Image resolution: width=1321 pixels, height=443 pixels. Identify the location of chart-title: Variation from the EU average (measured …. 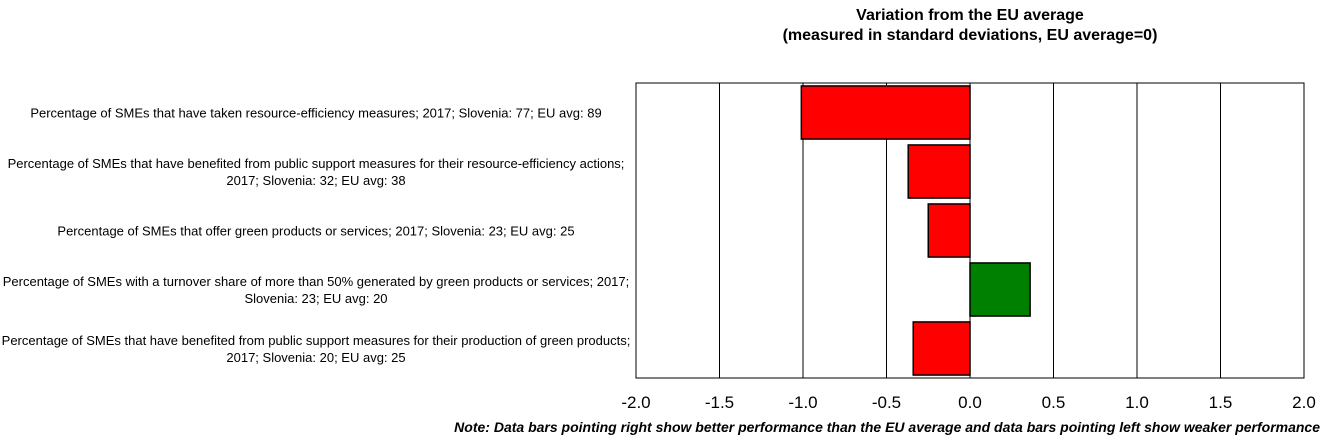
(970, 26).